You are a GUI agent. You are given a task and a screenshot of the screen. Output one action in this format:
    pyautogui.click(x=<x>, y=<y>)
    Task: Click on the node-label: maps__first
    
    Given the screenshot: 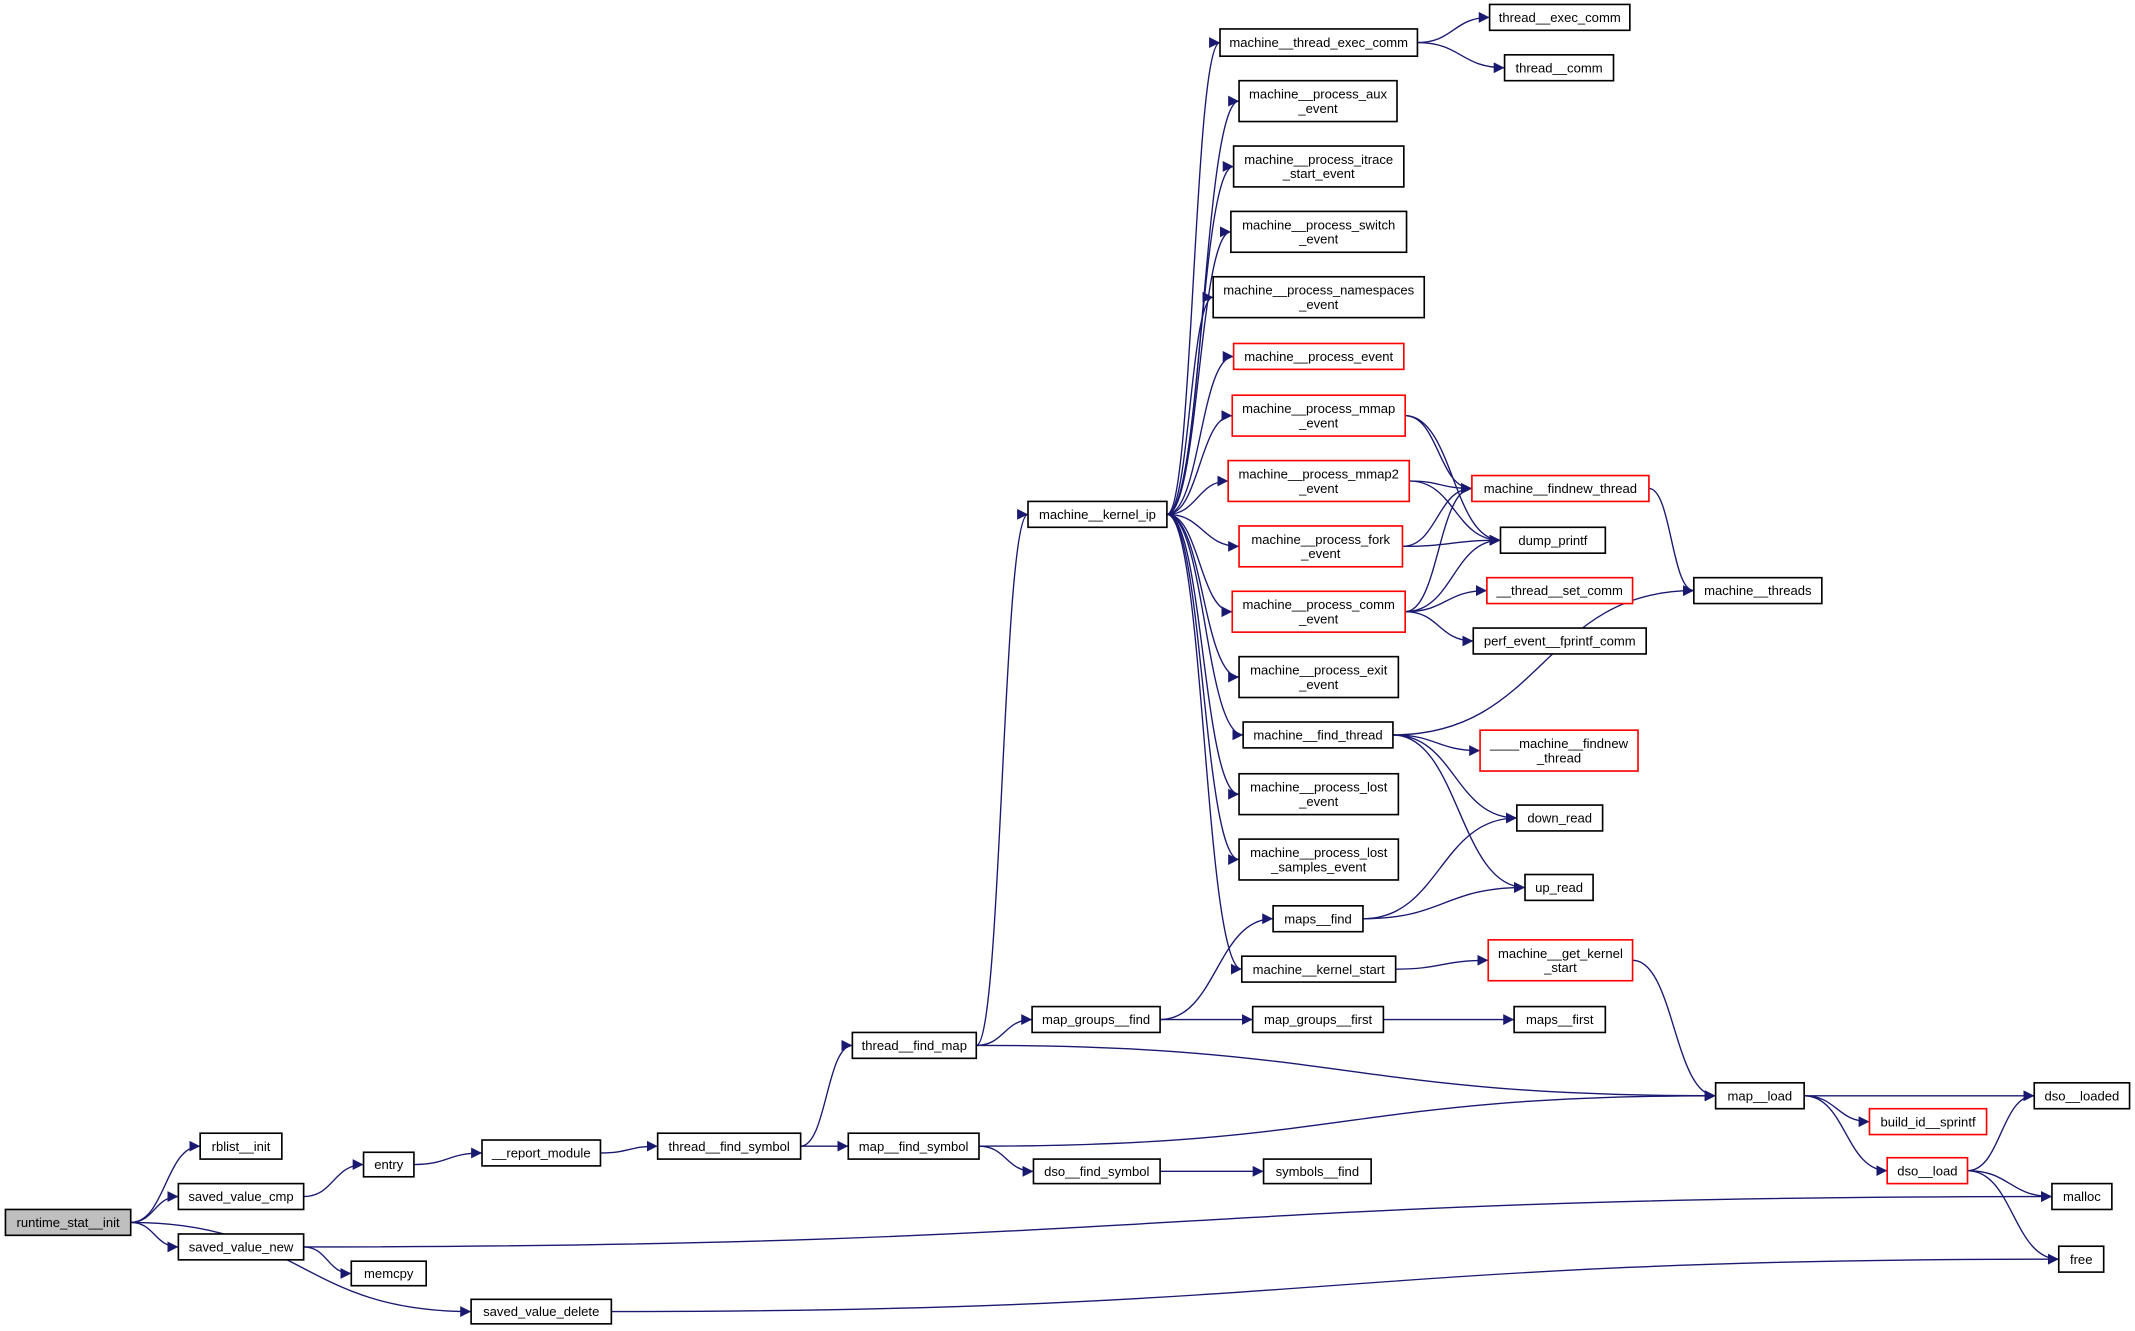 What is the action you would take?
    pyautogui.click(x=1560, y=1019)
    